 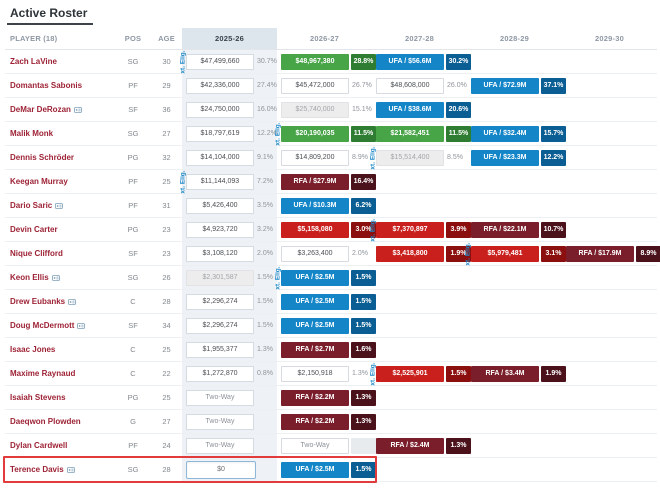 What do you see at coordinates (419, 38) in the screenshot?
I see `header-year-2027-28: 2027-28` at bounding box center [419, 38].